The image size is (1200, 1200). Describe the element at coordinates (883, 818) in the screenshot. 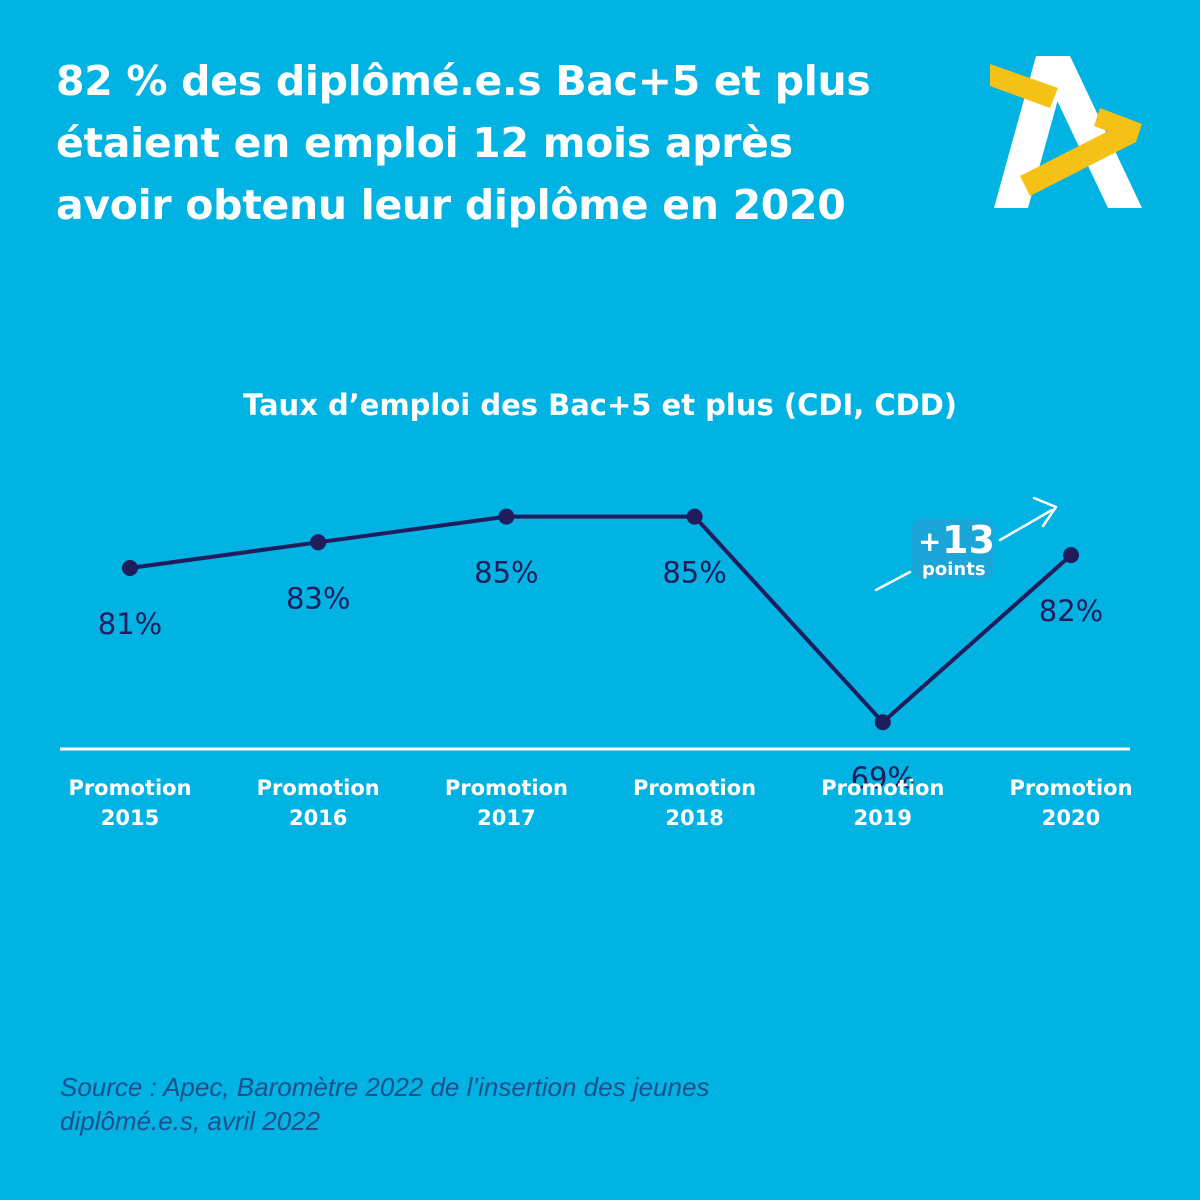

I see `x-tick-label: 2019` at that location.